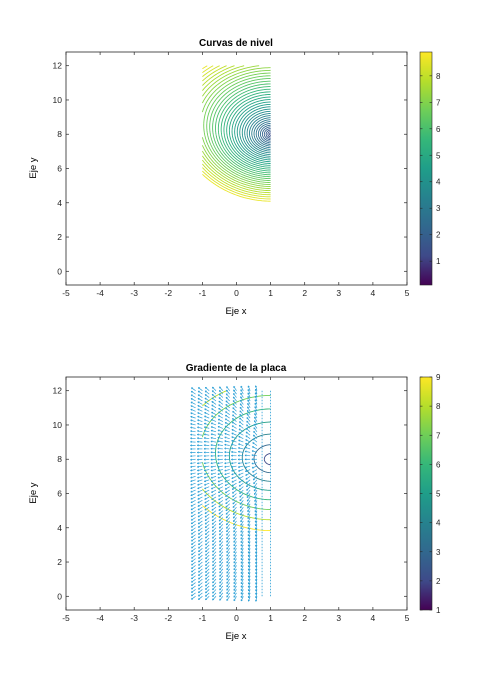 This screenshot has width=500, height=688. I want to click on x-tick-label: -4, so click(100, 618).